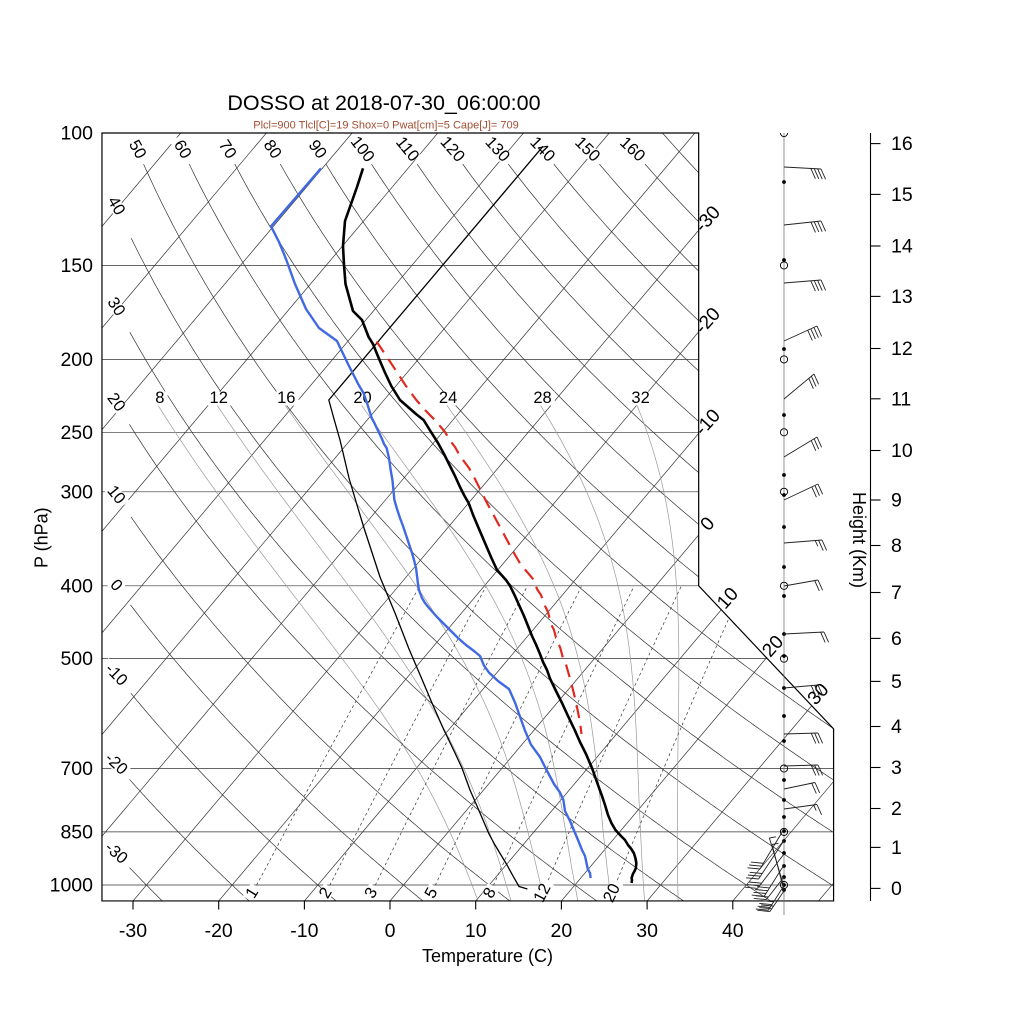  I want to click on svg-text: 250, so click(76, 433).